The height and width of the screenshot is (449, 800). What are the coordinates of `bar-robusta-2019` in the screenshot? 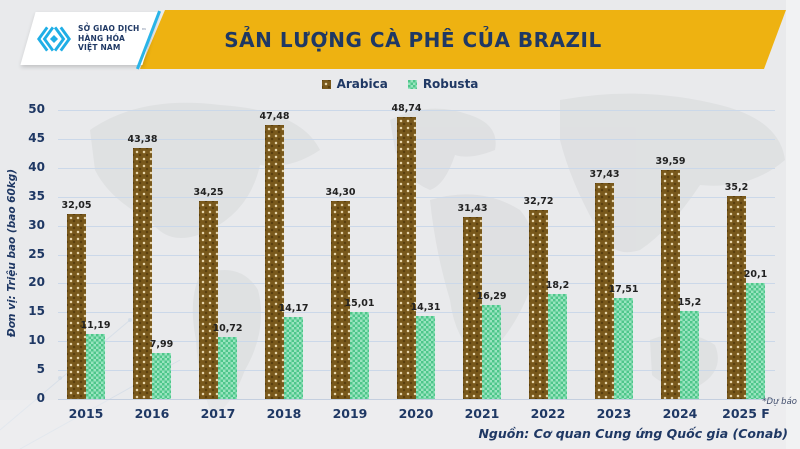 It's located at (359, 355).